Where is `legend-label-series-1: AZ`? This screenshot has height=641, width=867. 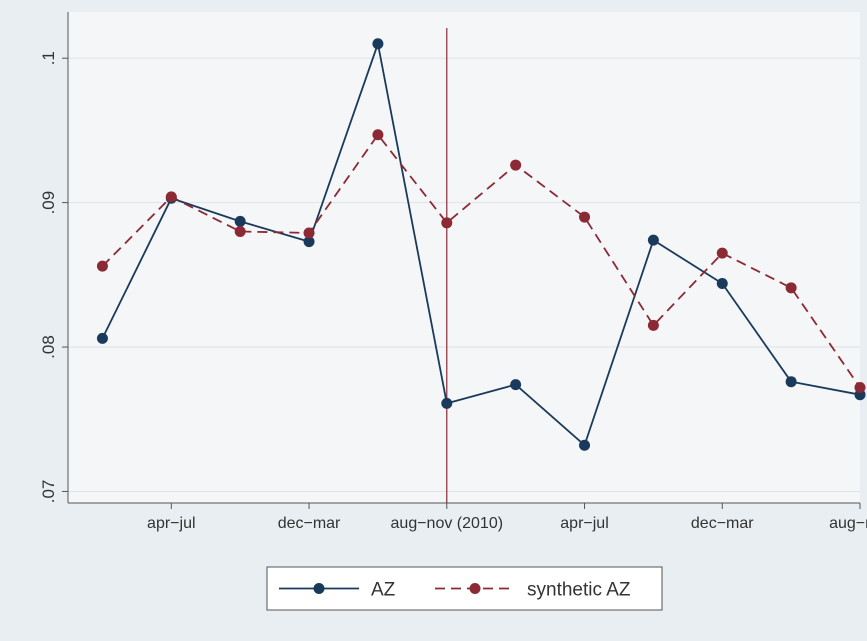
legend-label-series-1: AZ is located at coordinates (383, 590).